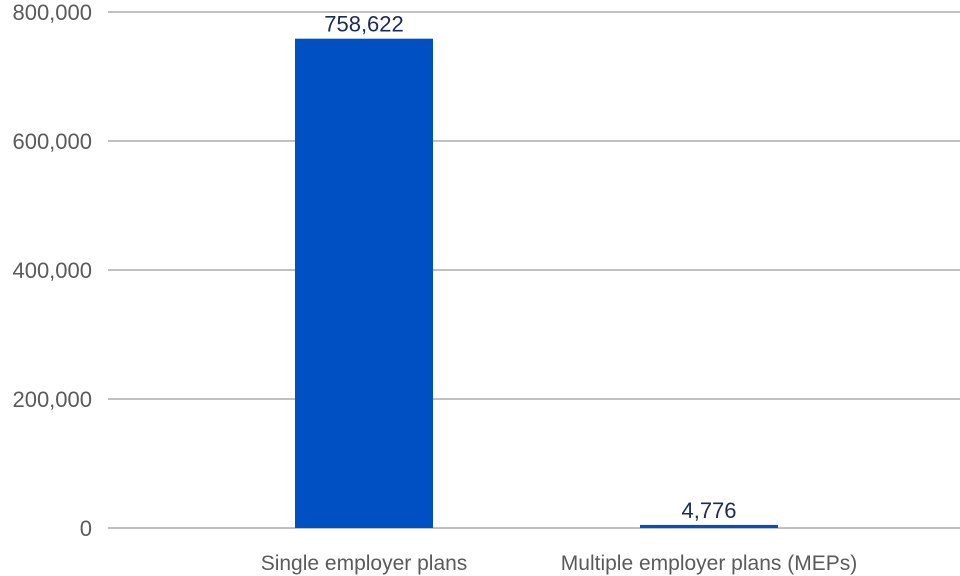 The image size is (960, 576). I want to click on y-axis-tick-labels: 0 200,000 400,000 600,000 800,000, so click(52, 270).